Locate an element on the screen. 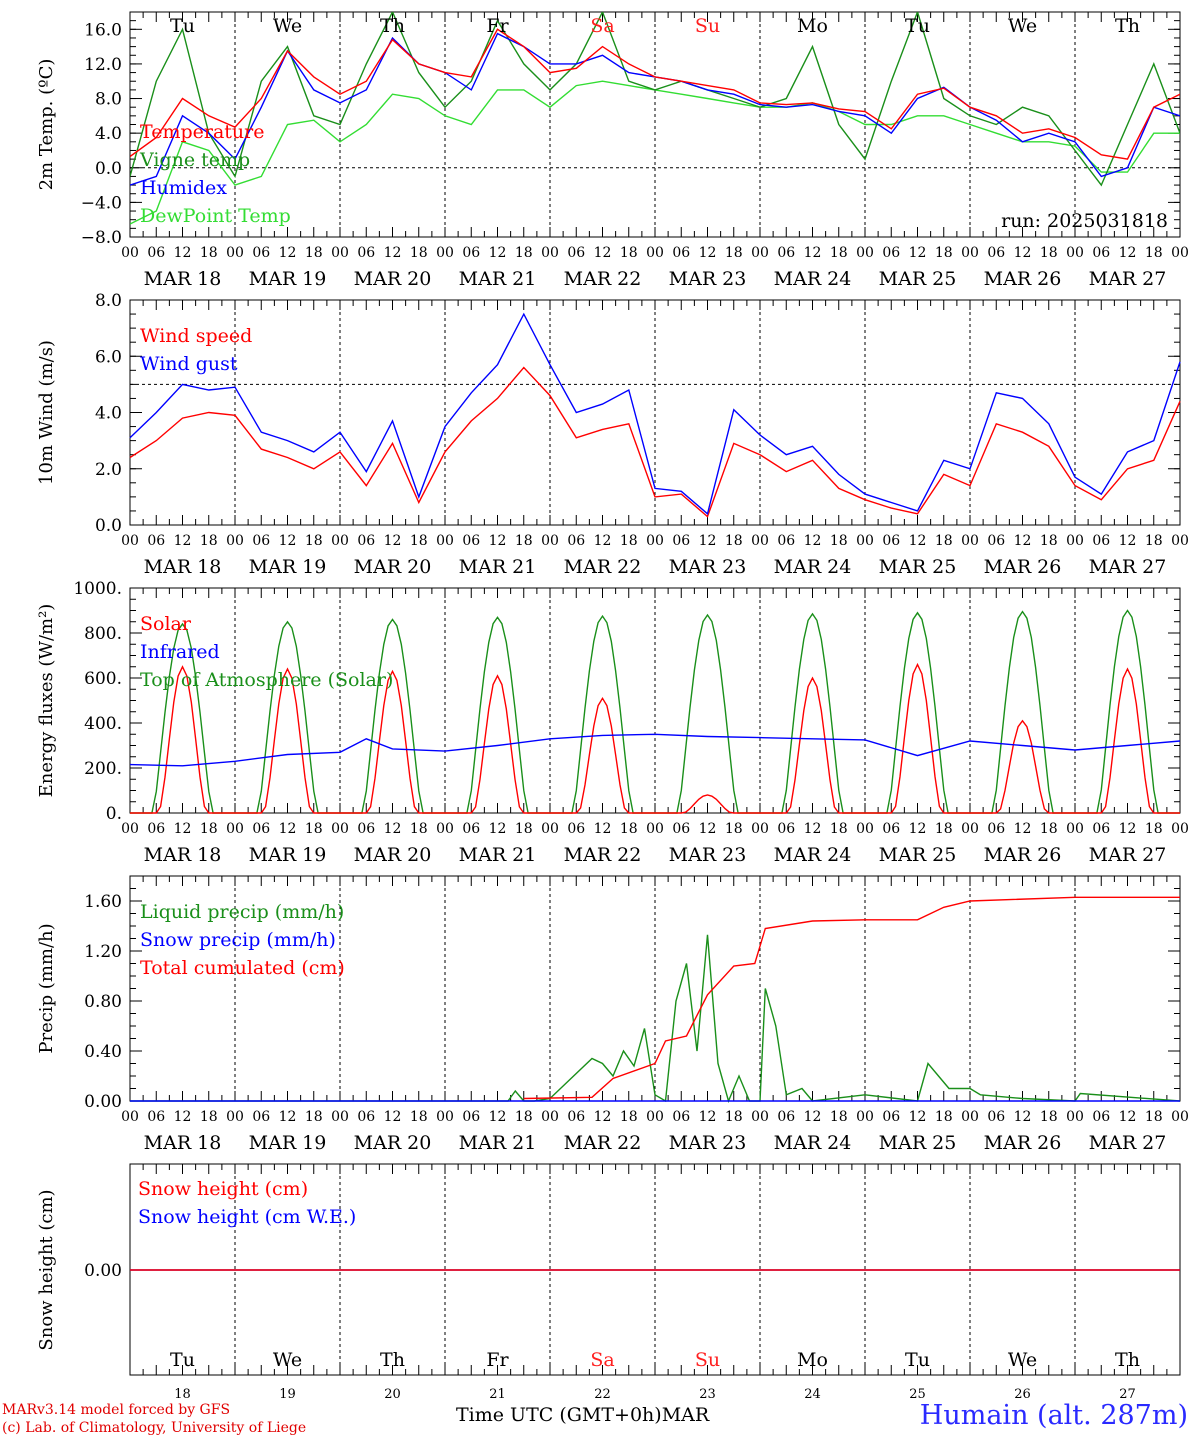 The height and width of the screenshot is (1440, 1194). month-label: MAR is located at coordinates (685, 1415).